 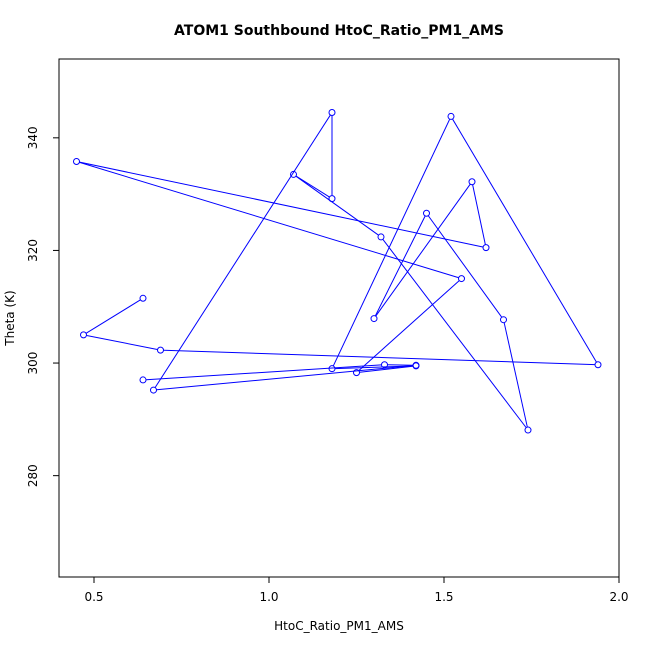 I want to click on x-axis: 0.5 1.0 1.5 2.0, so click(x=356, y=590).